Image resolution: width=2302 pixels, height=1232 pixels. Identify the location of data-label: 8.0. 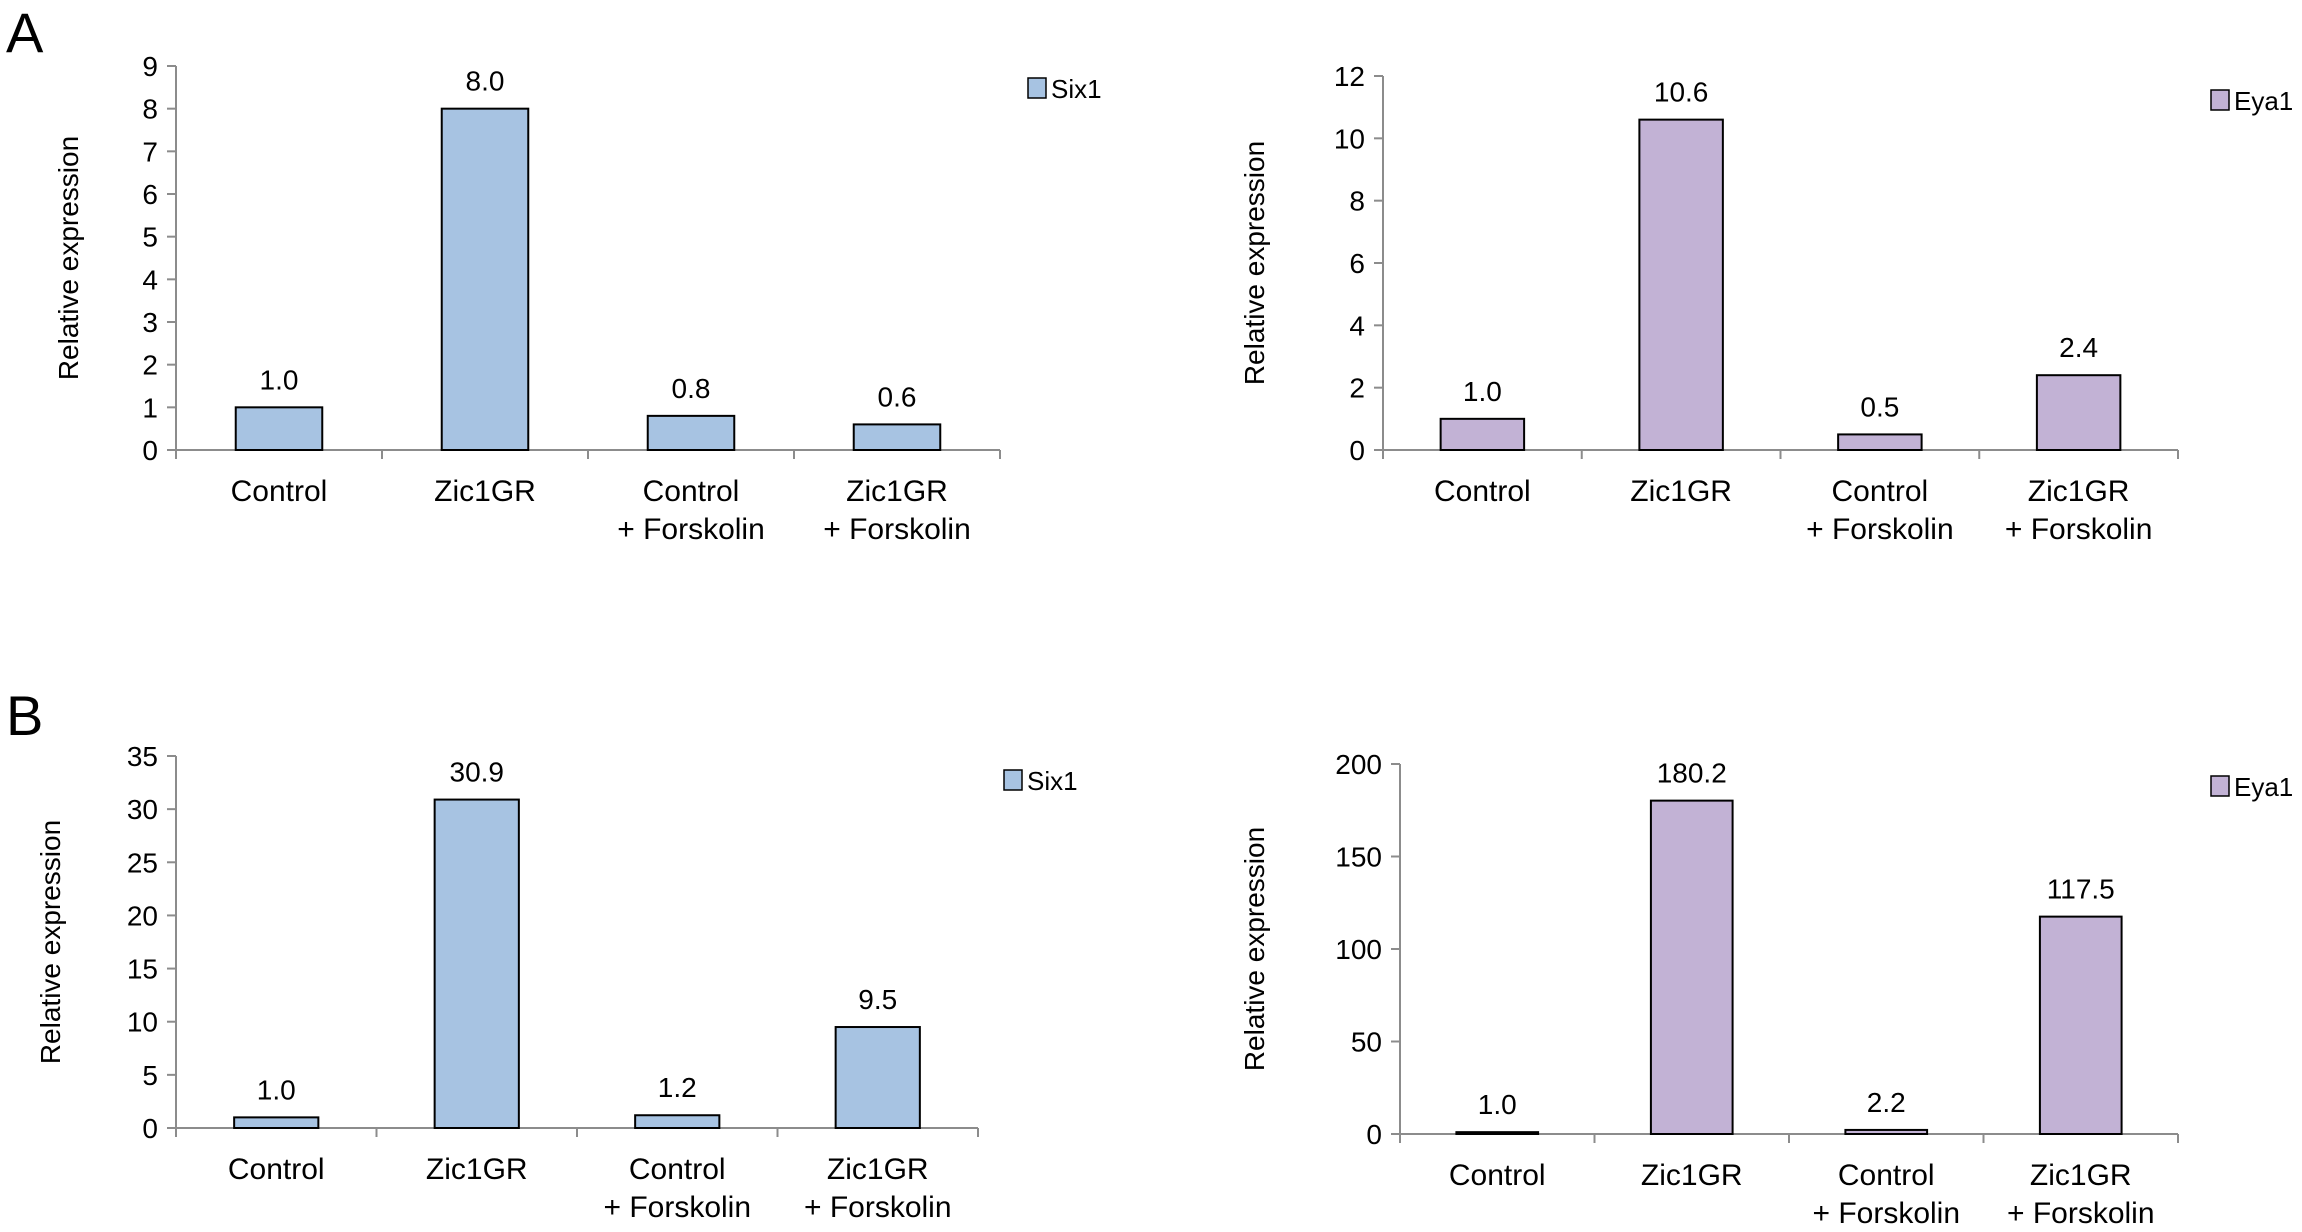
(485, 81).